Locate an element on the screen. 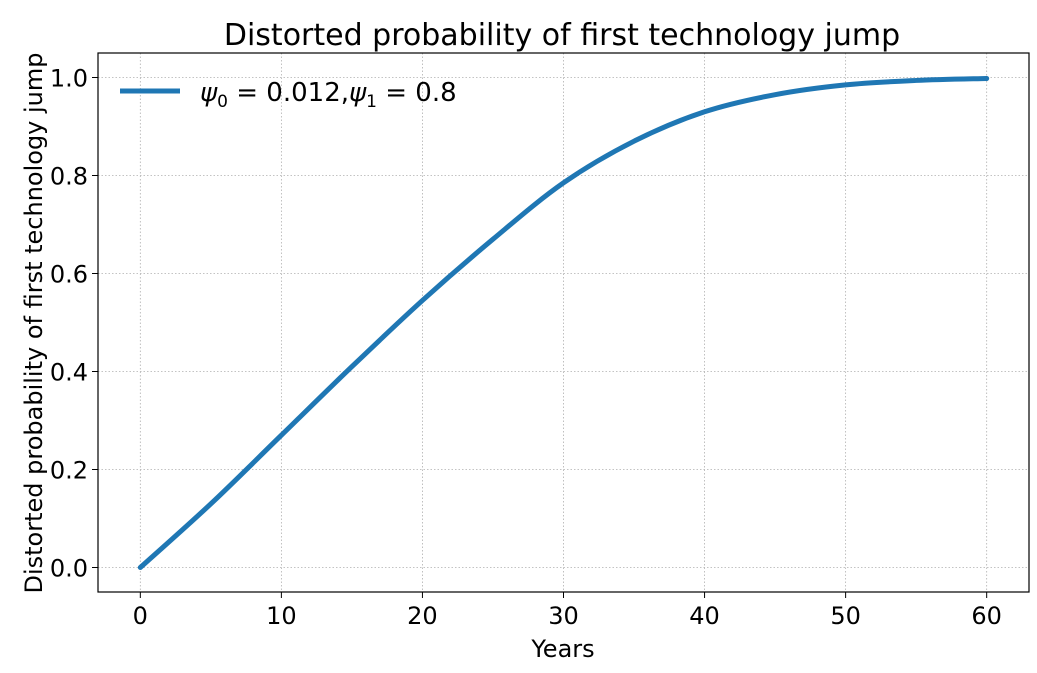 This screenshot has height=673, width=1037. x-tick-label: 20 is located at coordinates (422, 616).